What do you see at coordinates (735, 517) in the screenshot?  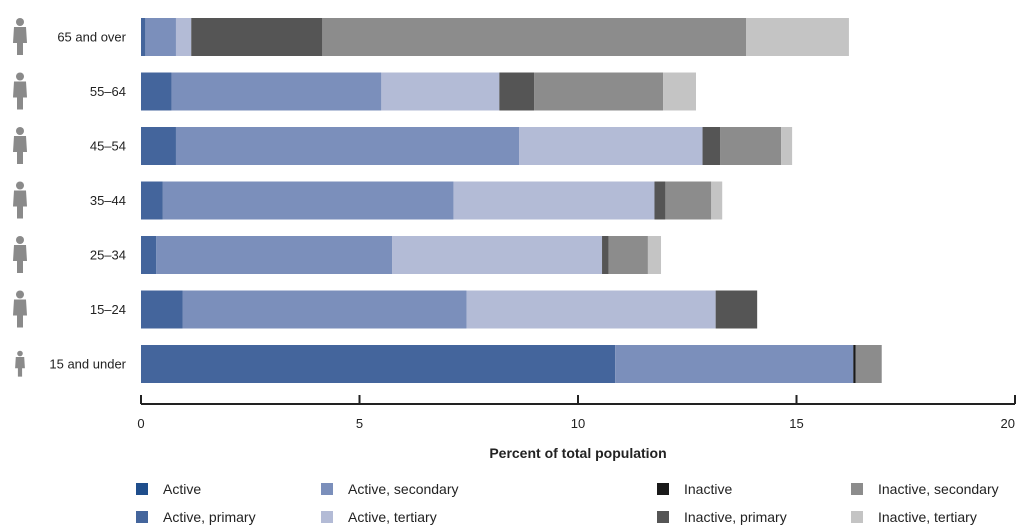 I see `legend-label: Inactive, primary` at bounding box center [735, 517].